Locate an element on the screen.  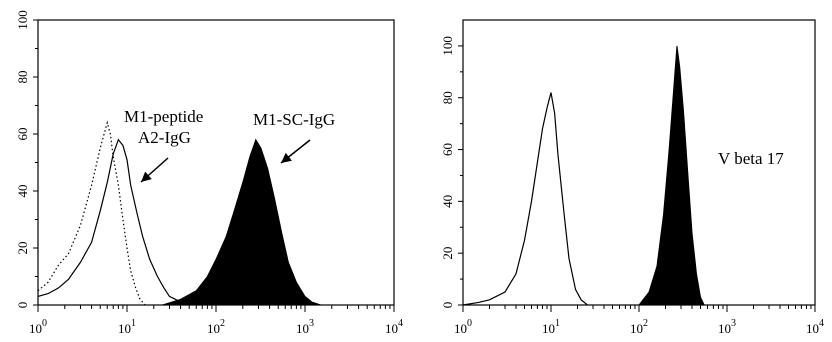
annotation-label: A2-IgG is located at coordinates (164, 137).